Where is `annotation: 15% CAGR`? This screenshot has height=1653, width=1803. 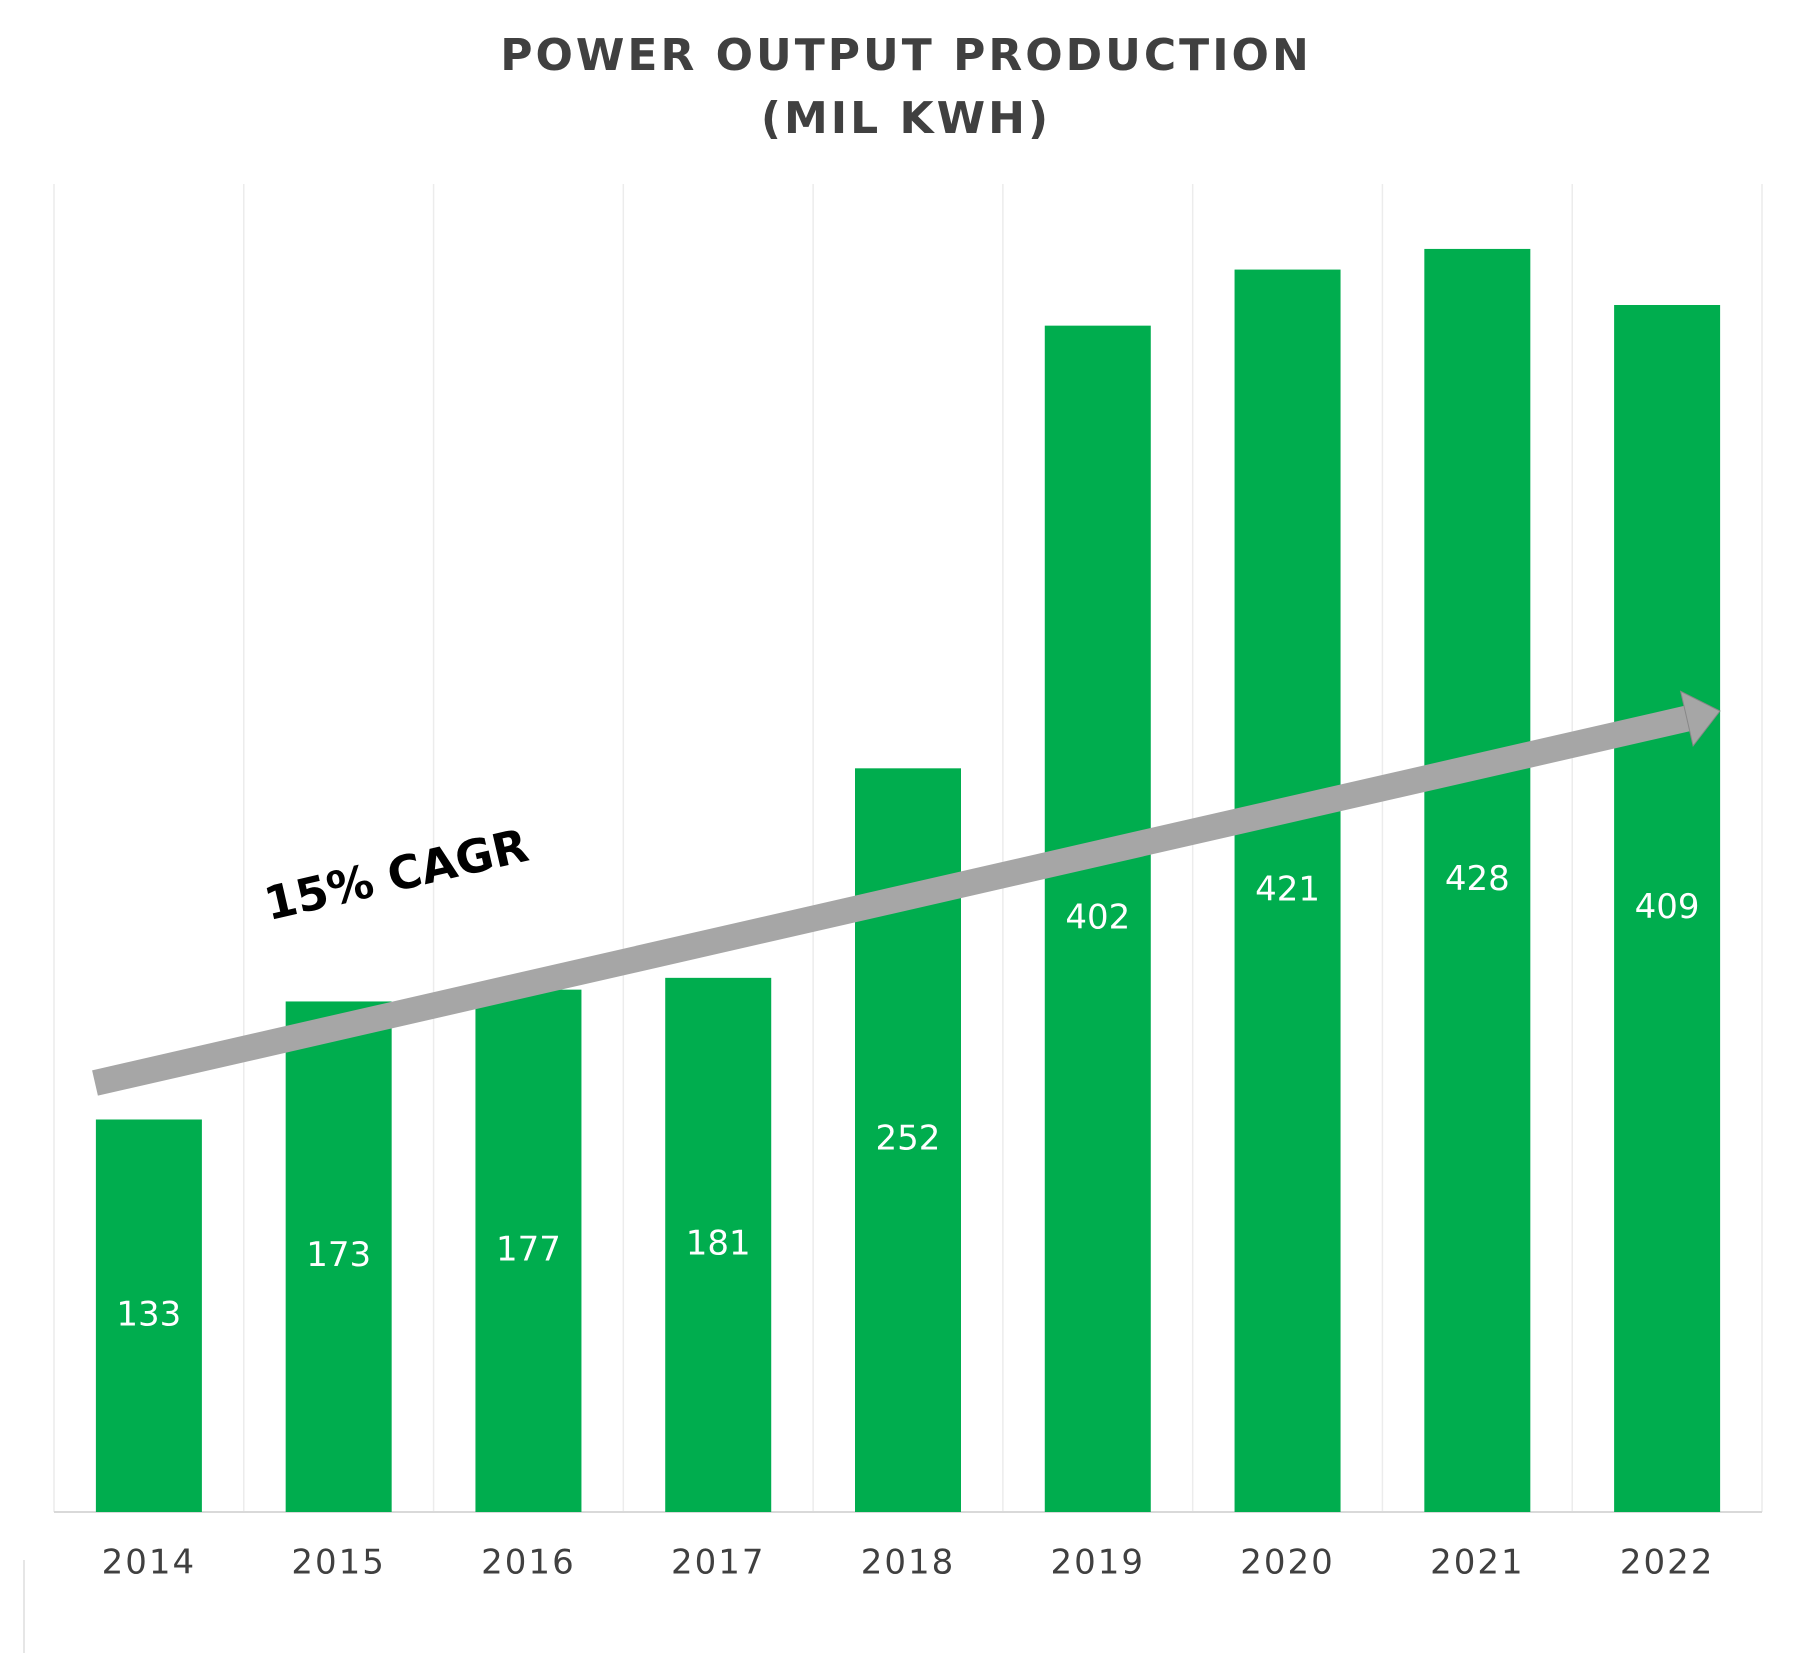
annotation: 15% CAGR is located at coordinates (396, 874).